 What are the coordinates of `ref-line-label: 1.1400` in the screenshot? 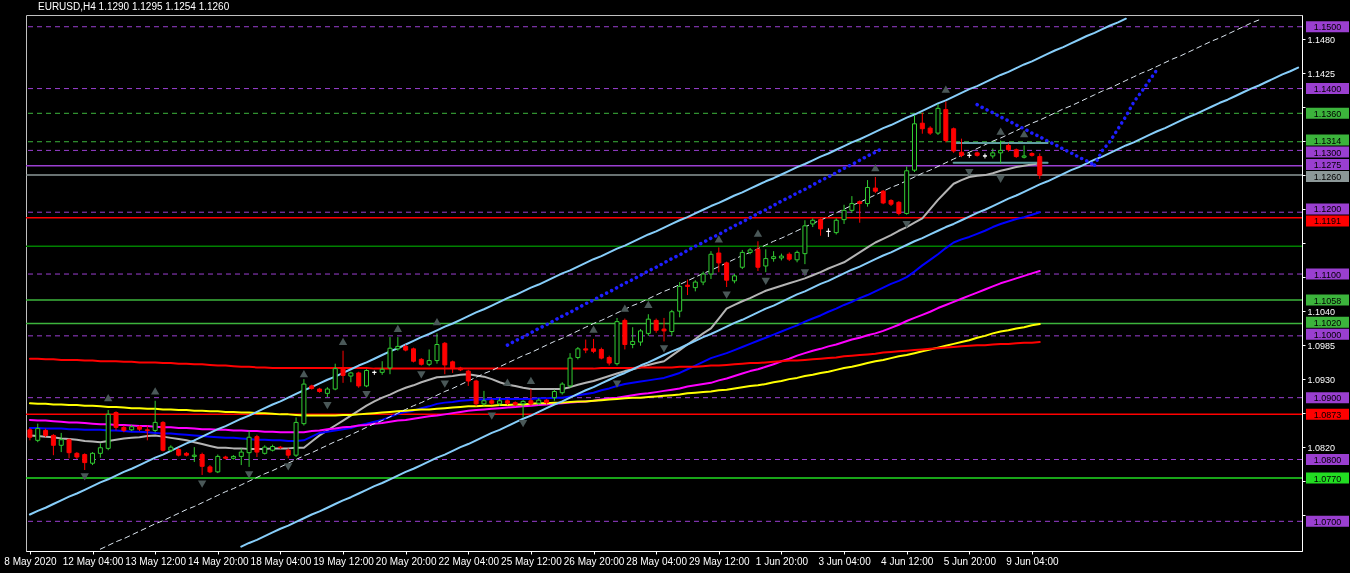 It's located at (1327, 89).